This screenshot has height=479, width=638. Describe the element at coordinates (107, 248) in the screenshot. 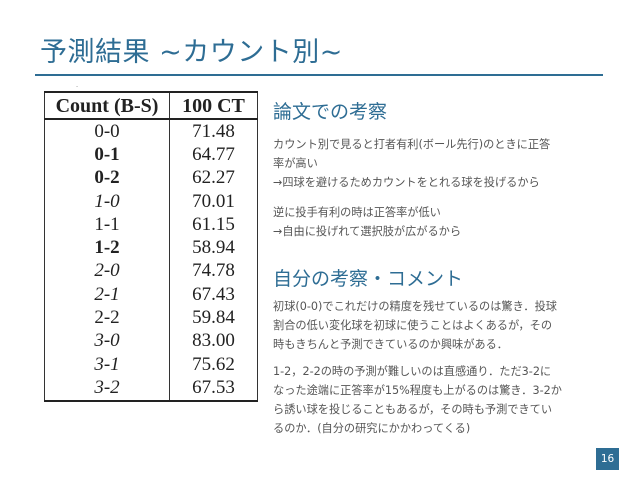

I see `count-cell: 1-2` at that location.